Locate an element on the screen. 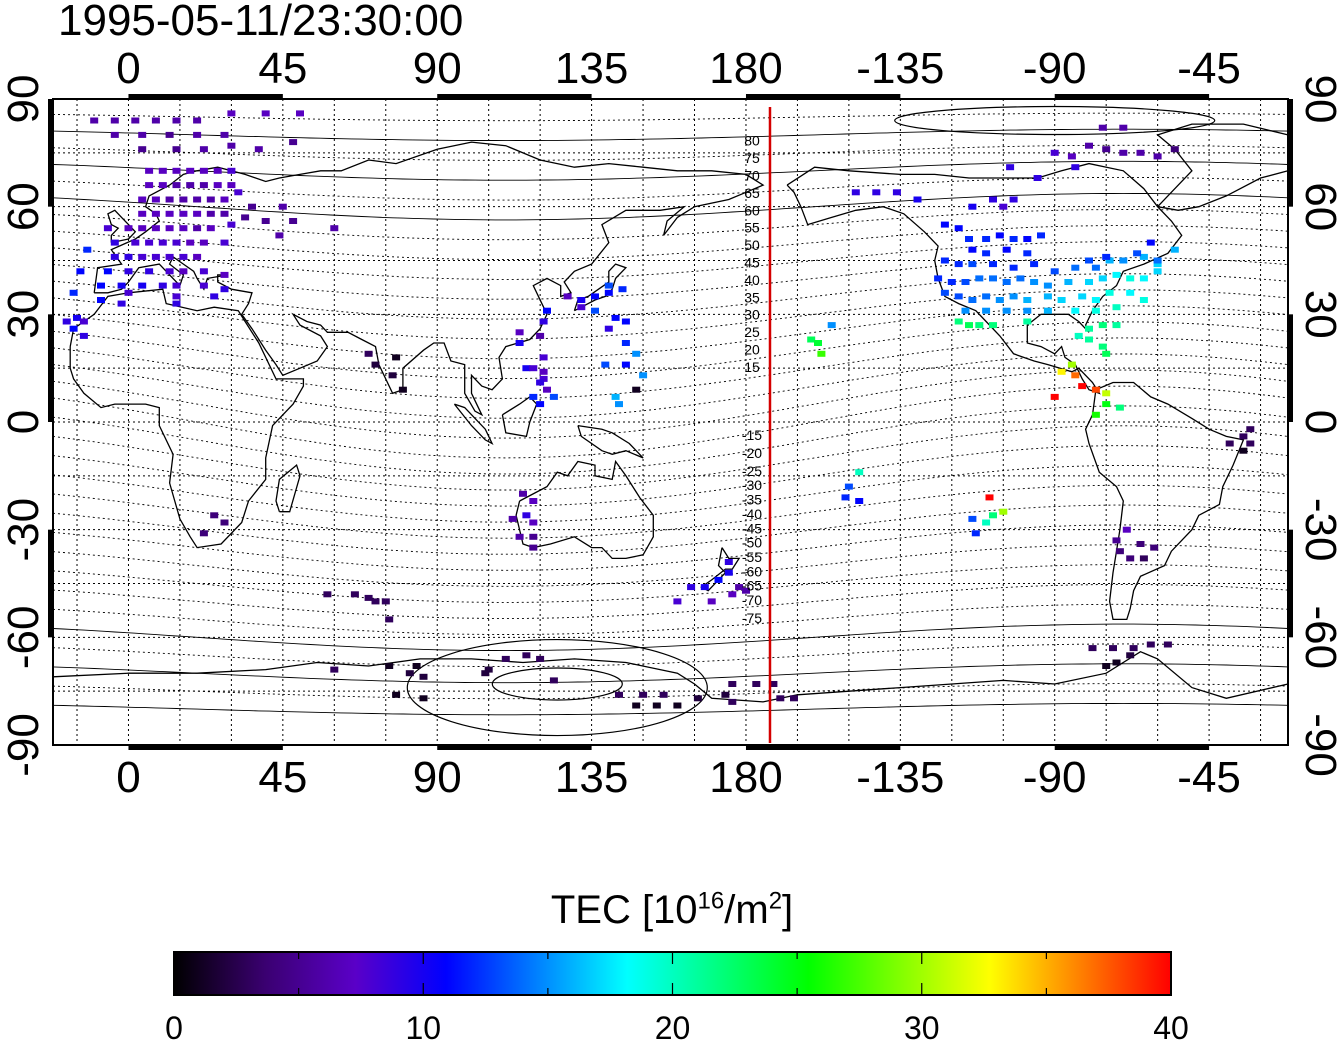  bottom-tick-label: 135 is located at coordinates (591, 777).